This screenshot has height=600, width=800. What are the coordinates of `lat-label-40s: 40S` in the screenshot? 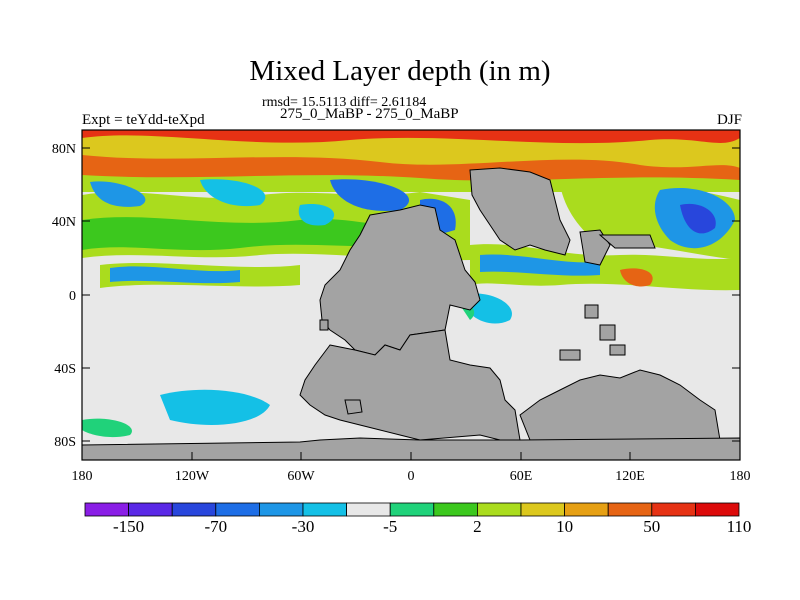 It's located at (65, 369).